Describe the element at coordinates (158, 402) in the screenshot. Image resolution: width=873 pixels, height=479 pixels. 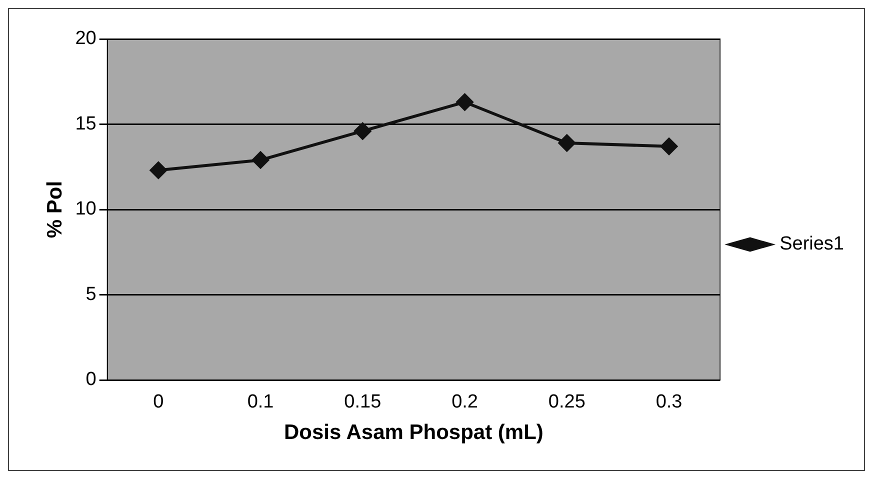
I see `x-tick-label: 0` at that location.